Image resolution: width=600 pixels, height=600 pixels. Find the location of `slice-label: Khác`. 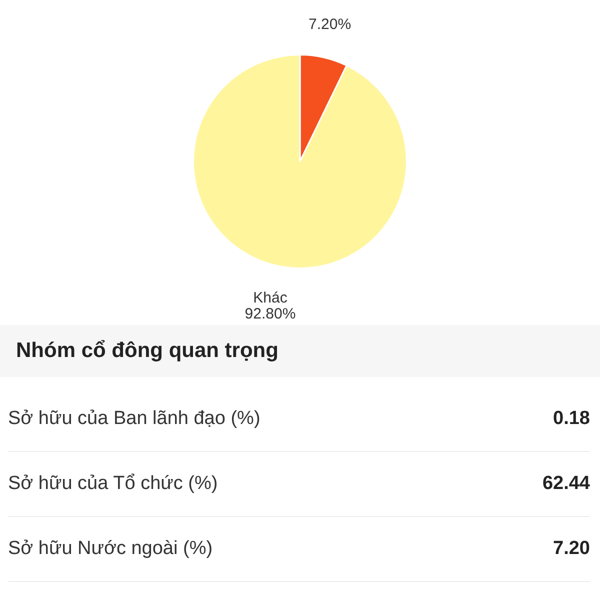

slice-label: Khác is located at coordinates (270, 298).